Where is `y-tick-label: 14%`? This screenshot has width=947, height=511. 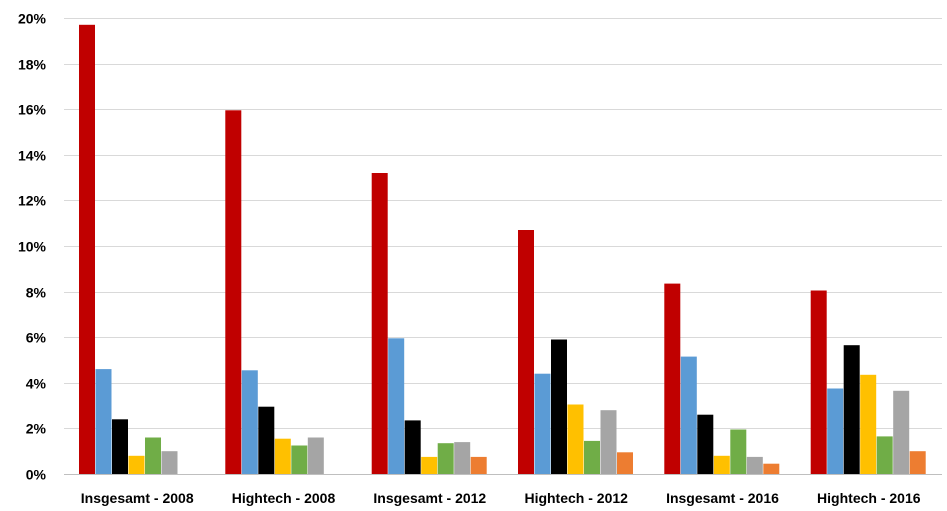 y-tick-label: 14% is located at coordinates (32, 156).